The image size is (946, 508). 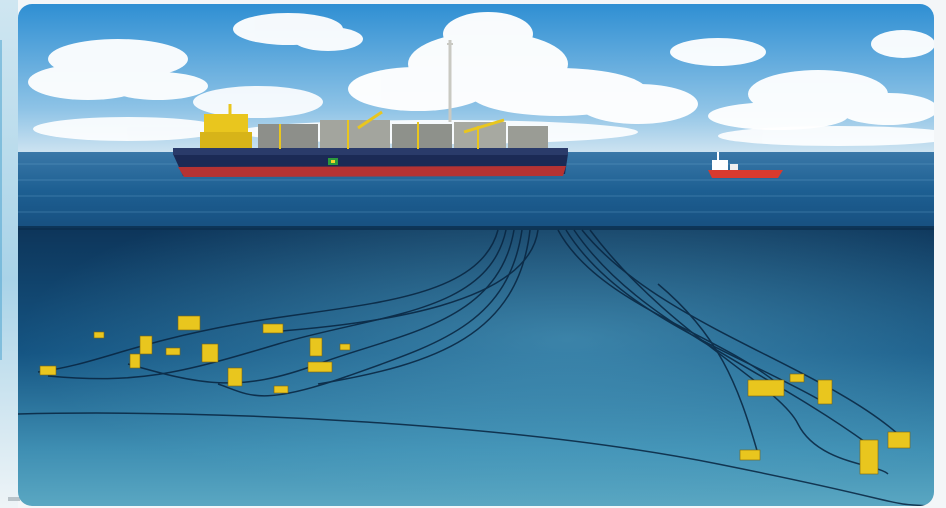 I want to click on subsea-equipment-right, so click(x=825, y=424).